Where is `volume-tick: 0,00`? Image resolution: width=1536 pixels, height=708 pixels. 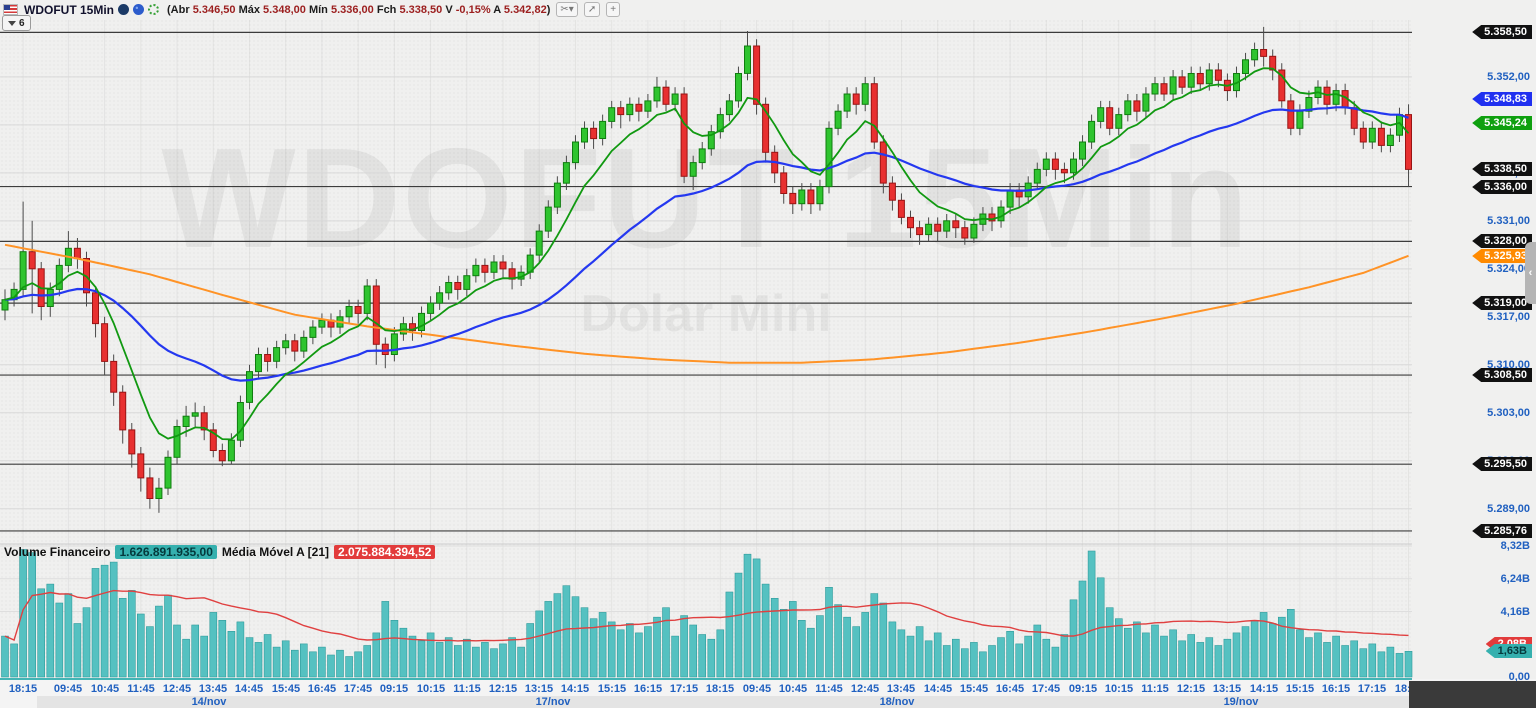
volume-tick: 0,00 is located at coordinates (1519, 677).